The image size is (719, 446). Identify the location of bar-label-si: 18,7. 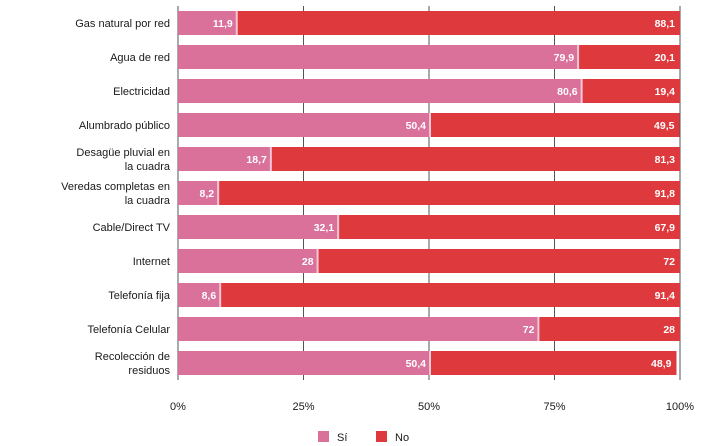
(256, 160).